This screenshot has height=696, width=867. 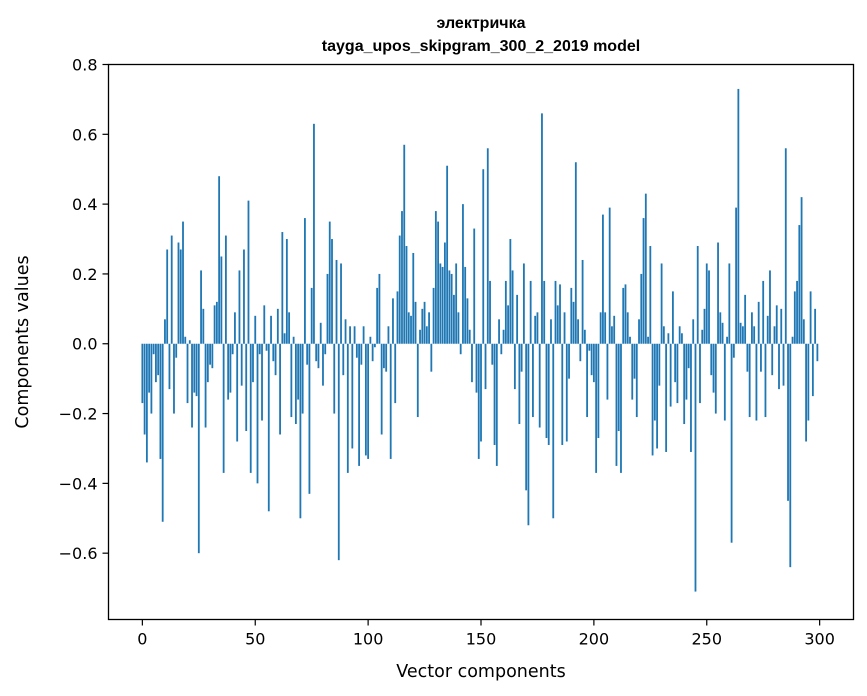 What do you see at coordinates (481, 23) in the screenshot?
I see `chart-title: электричка` at bounding box center [481, 23].